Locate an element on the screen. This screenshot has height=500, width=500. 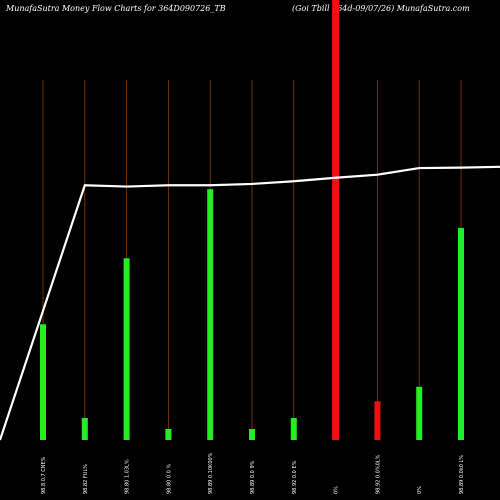
x-tick-label: 98.92 0.0 E% is located at coordinates (295, 477).